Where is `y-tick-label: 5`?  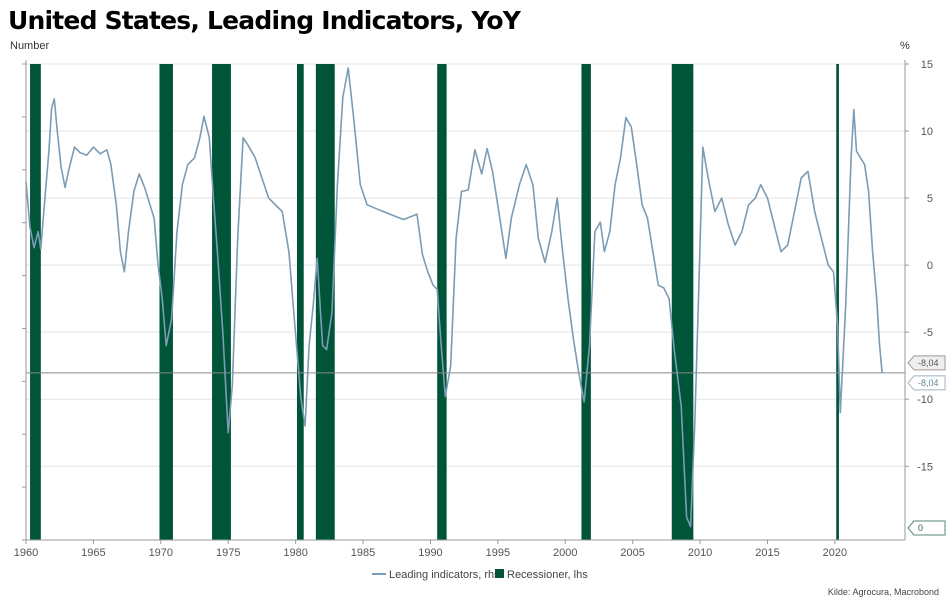
y-tick-label: 5 is located at coordinates (930, 199).